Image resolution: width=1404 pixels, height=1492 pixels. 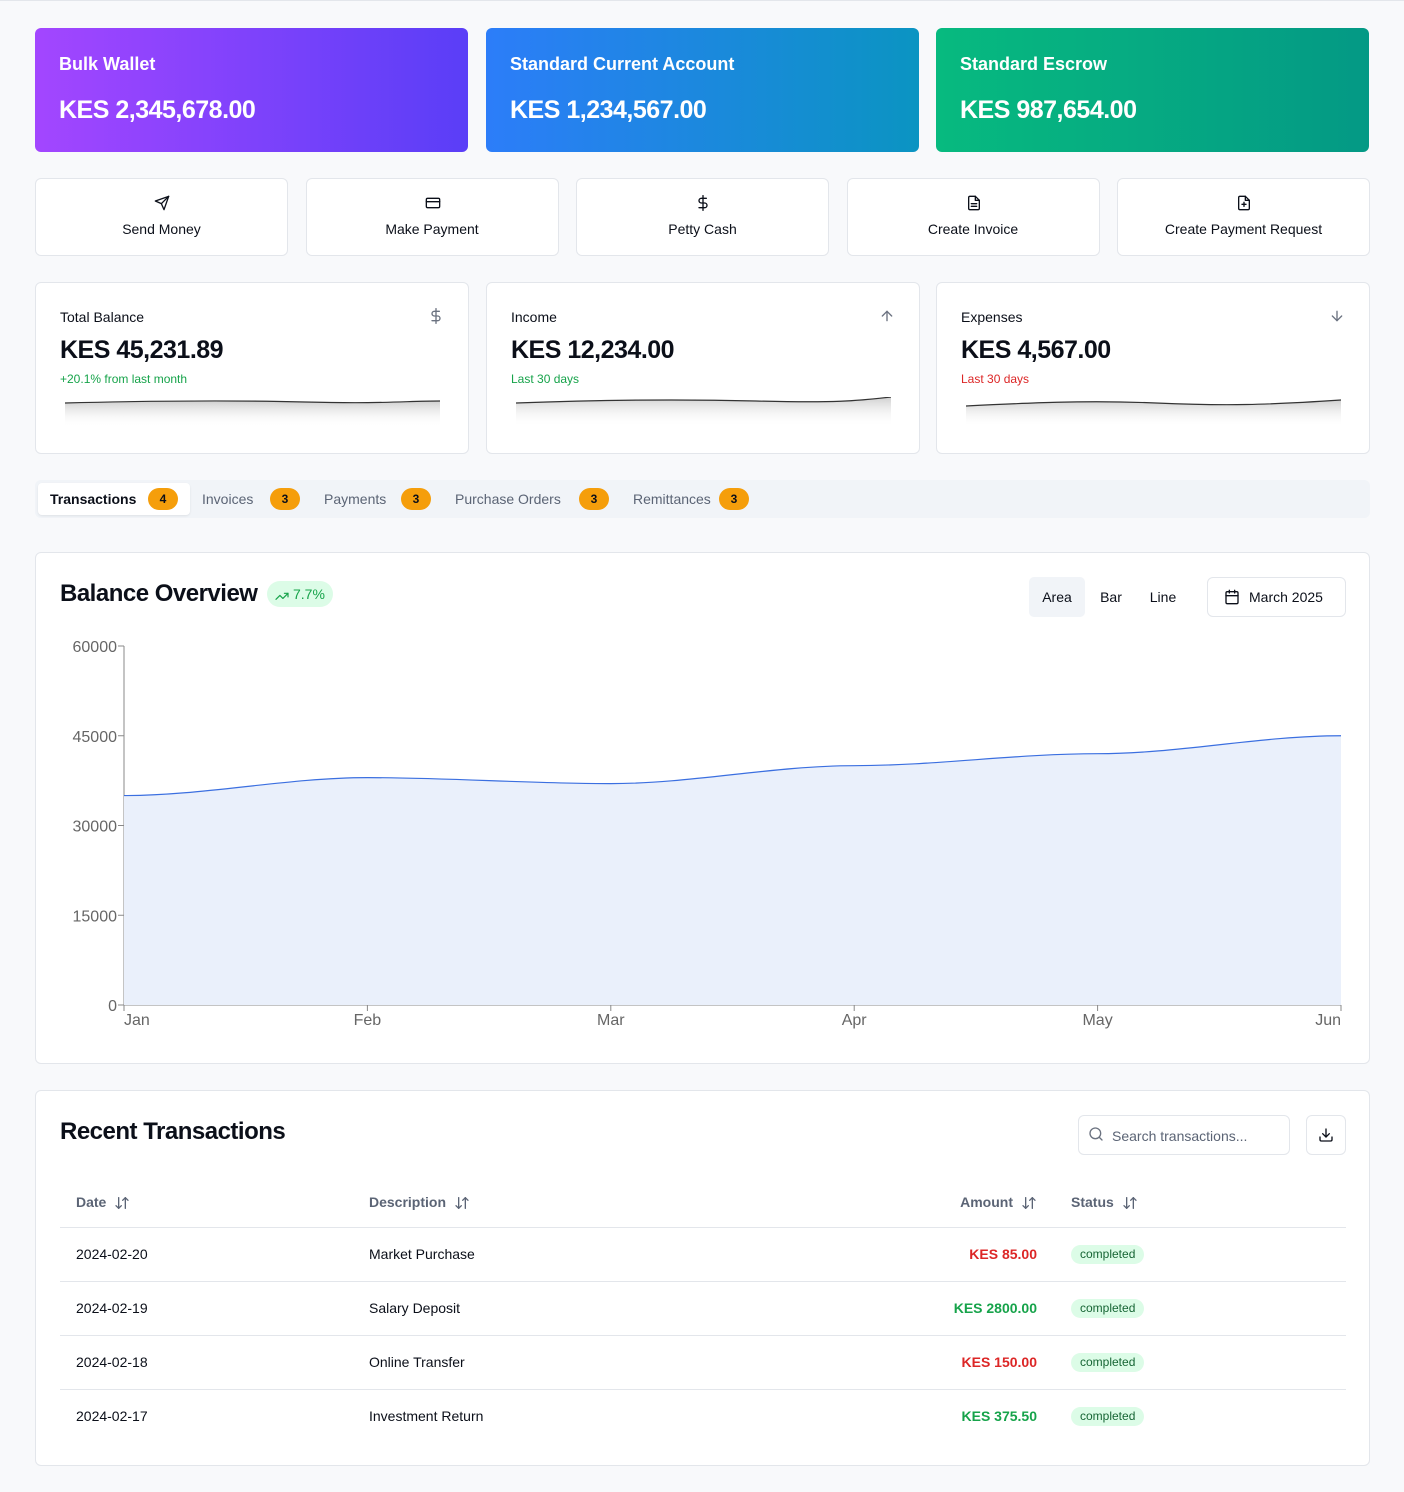 What do you see at coordinates (93, 499) in the screenshot?
I see `tab-label: Transactions` at bounding box center [93, 499].